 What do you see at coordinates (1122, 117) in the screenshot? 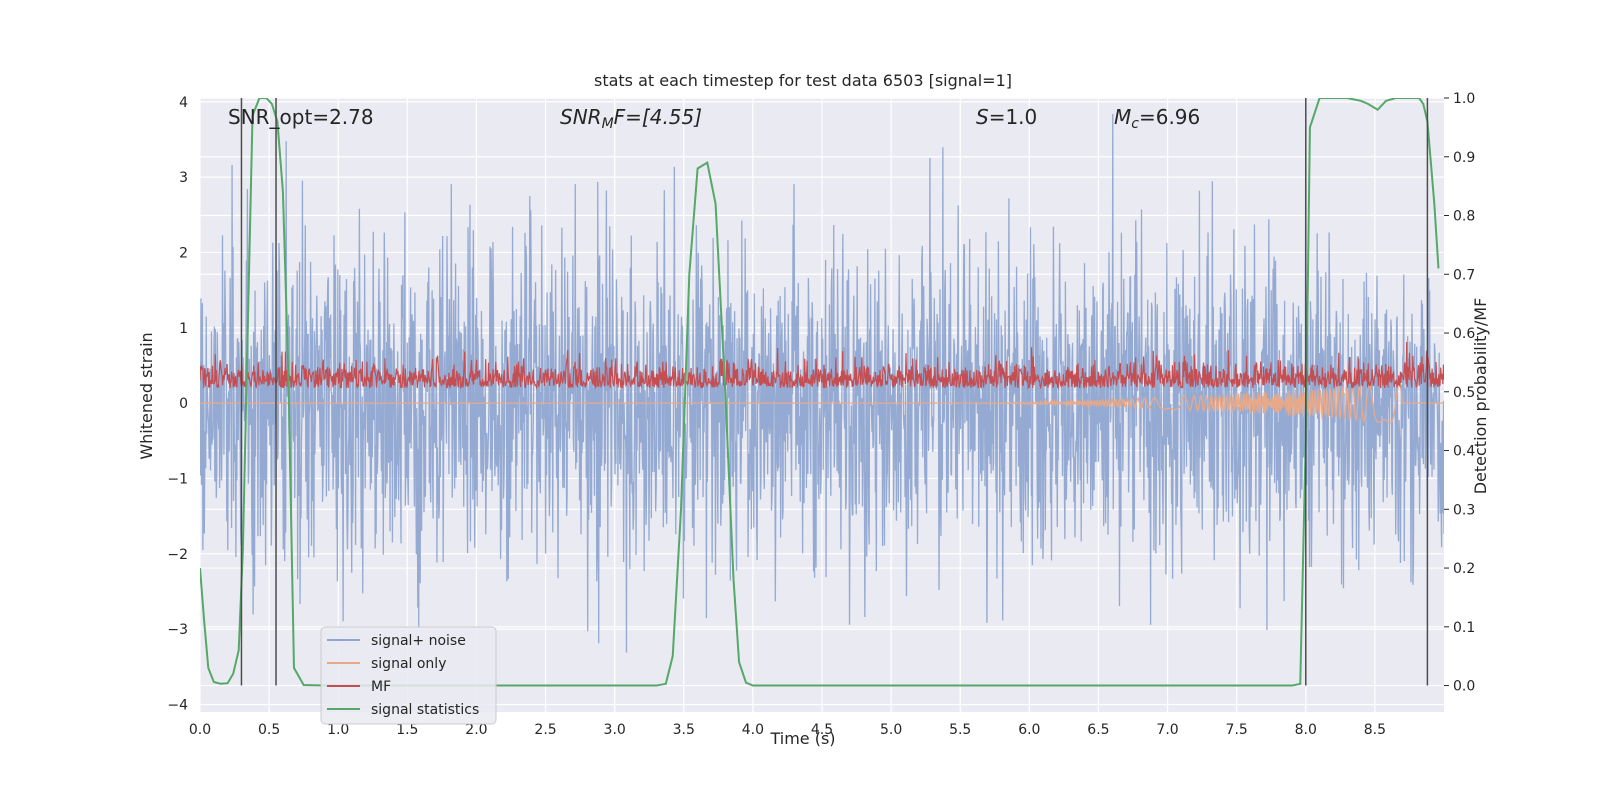
I see `annotation-mc-symbol: M` at bounding box center [1122, 117].